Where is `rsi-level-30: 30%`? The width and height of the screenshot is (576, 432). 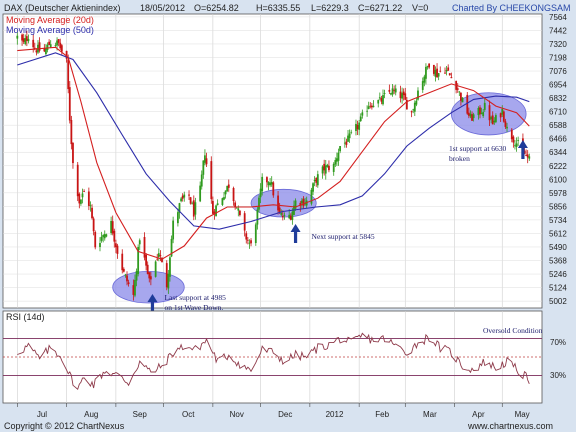 rsi-level-30: 30% is located at coordinates (558, 375).